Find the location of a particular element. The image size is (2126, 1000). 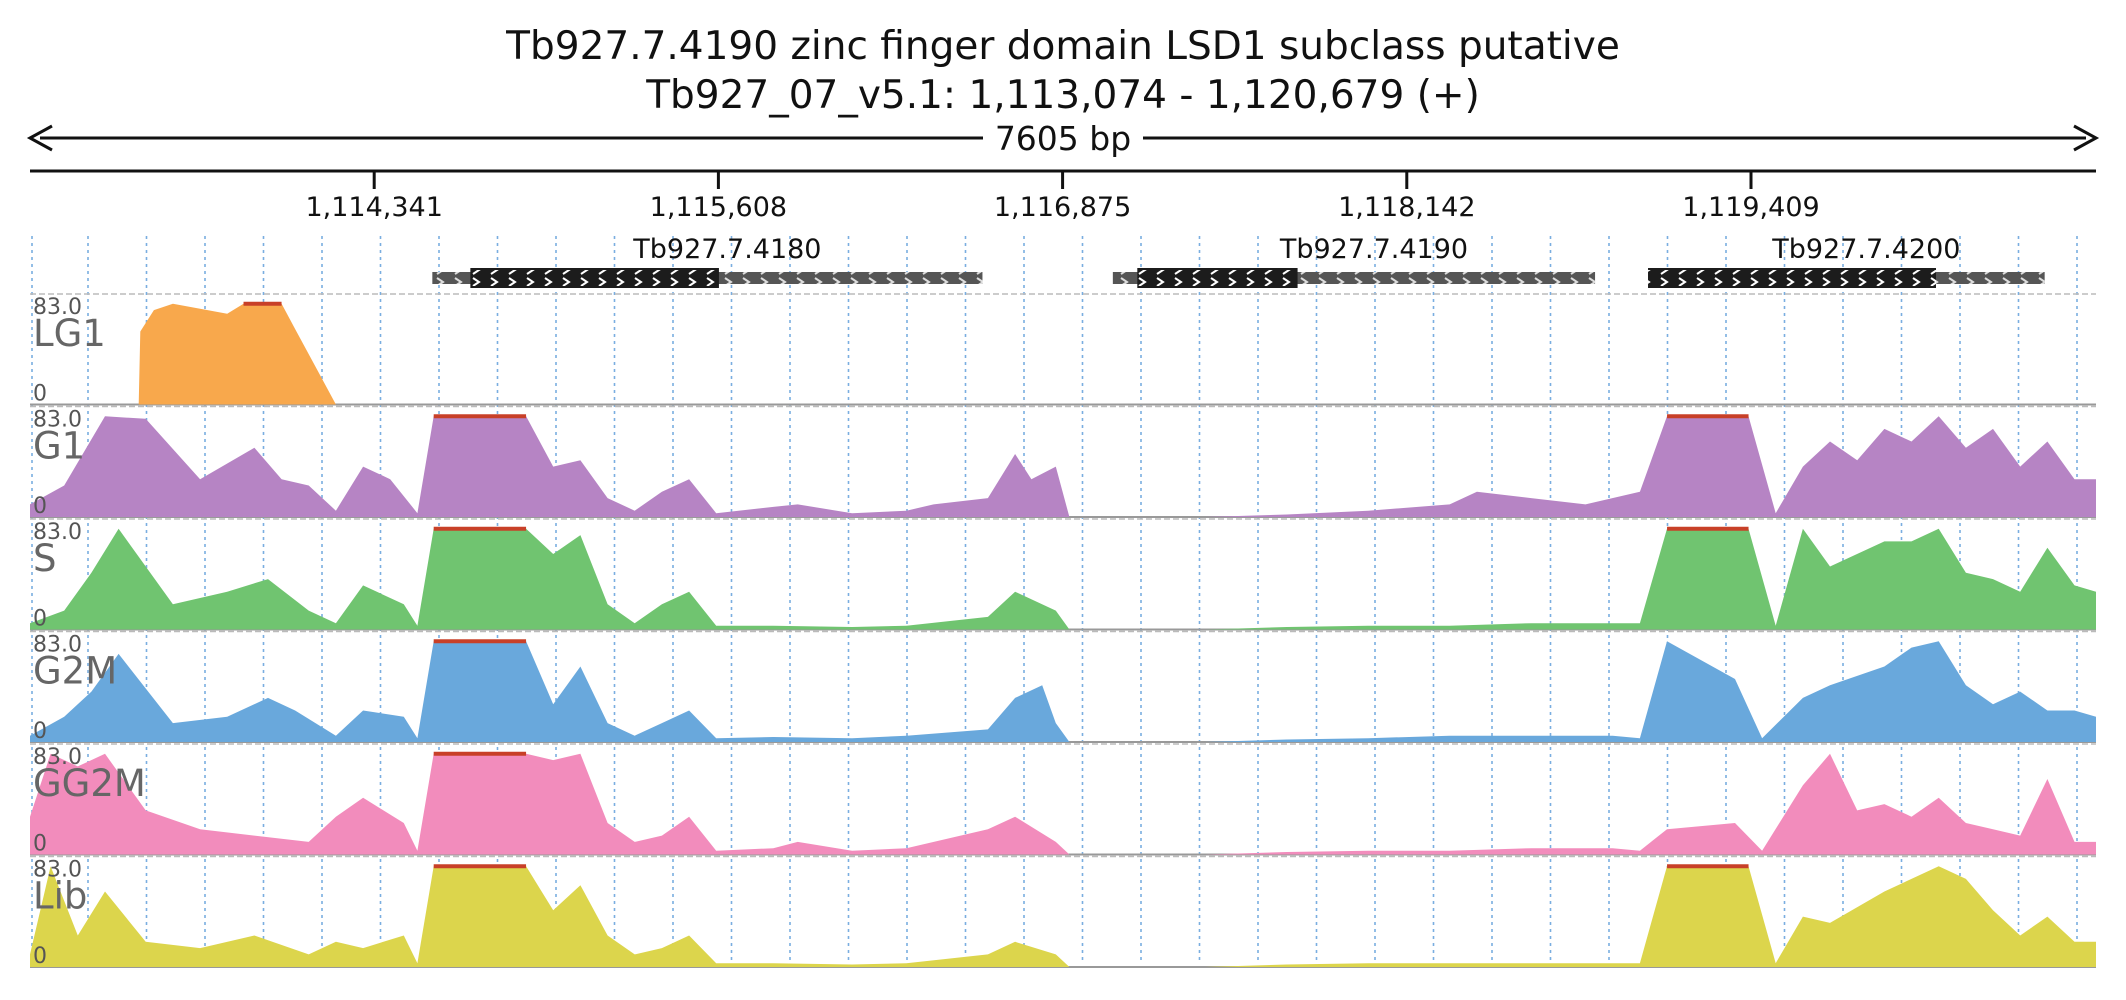

track-name-label: G2M is located at coordinates (75, 671).